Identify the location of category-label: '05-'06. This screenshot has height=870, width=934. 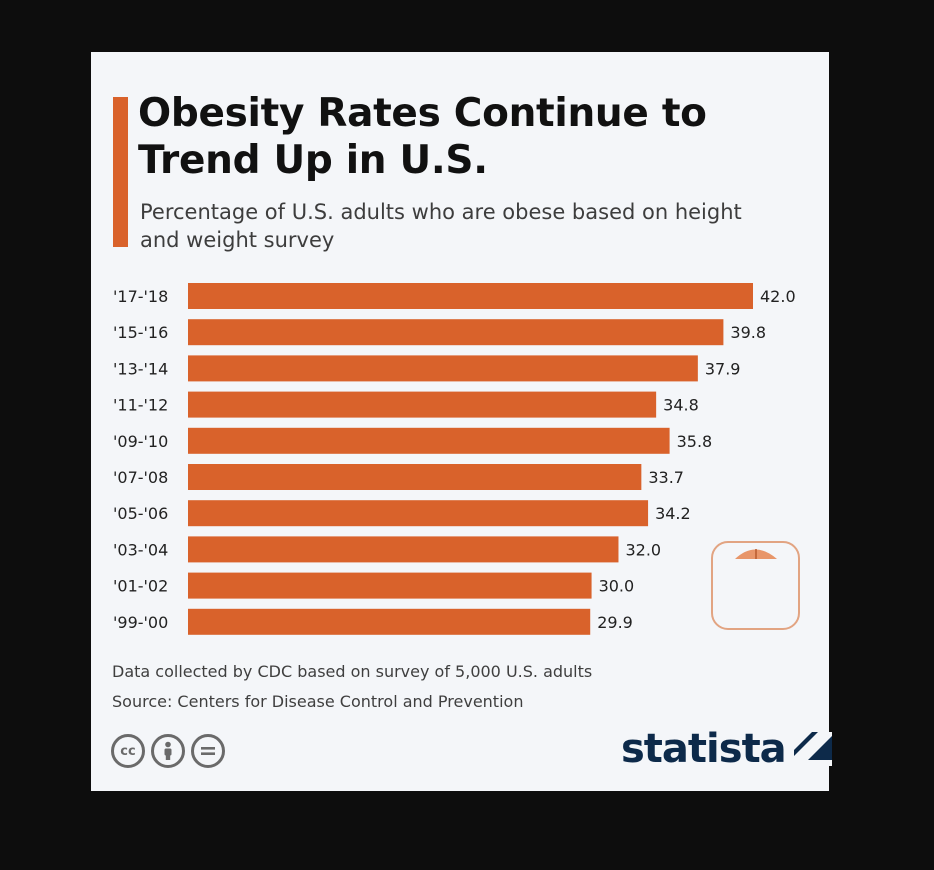
(140, 513).